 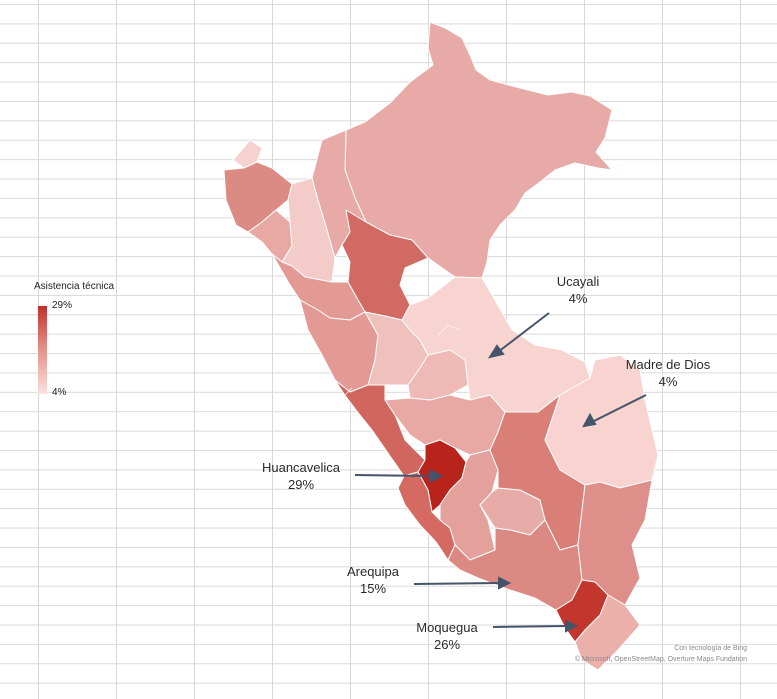 I want to click on callout-region-name: Madre de Dios, so click(x=668, y=364).